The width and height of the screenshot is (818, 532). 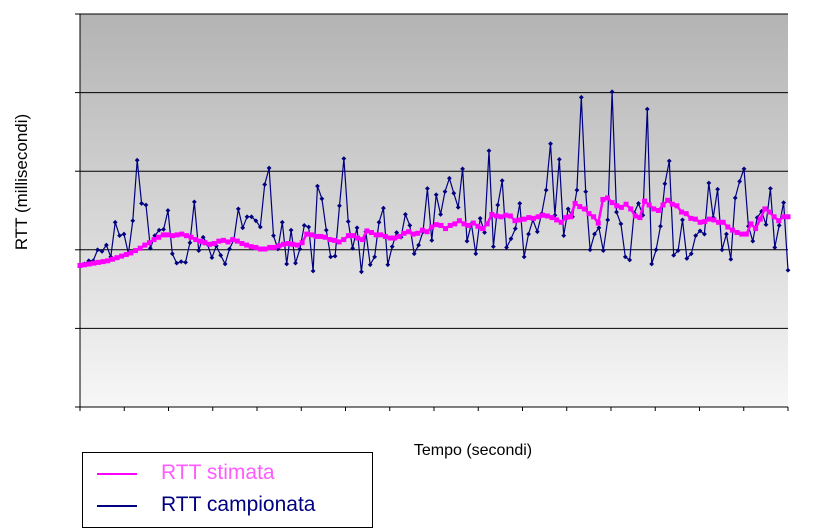 What do you see at coordinates (227, 490) in the screenshot?
I see `legend: RTT stimata RTT campionata` at bounding box center [227, 490].